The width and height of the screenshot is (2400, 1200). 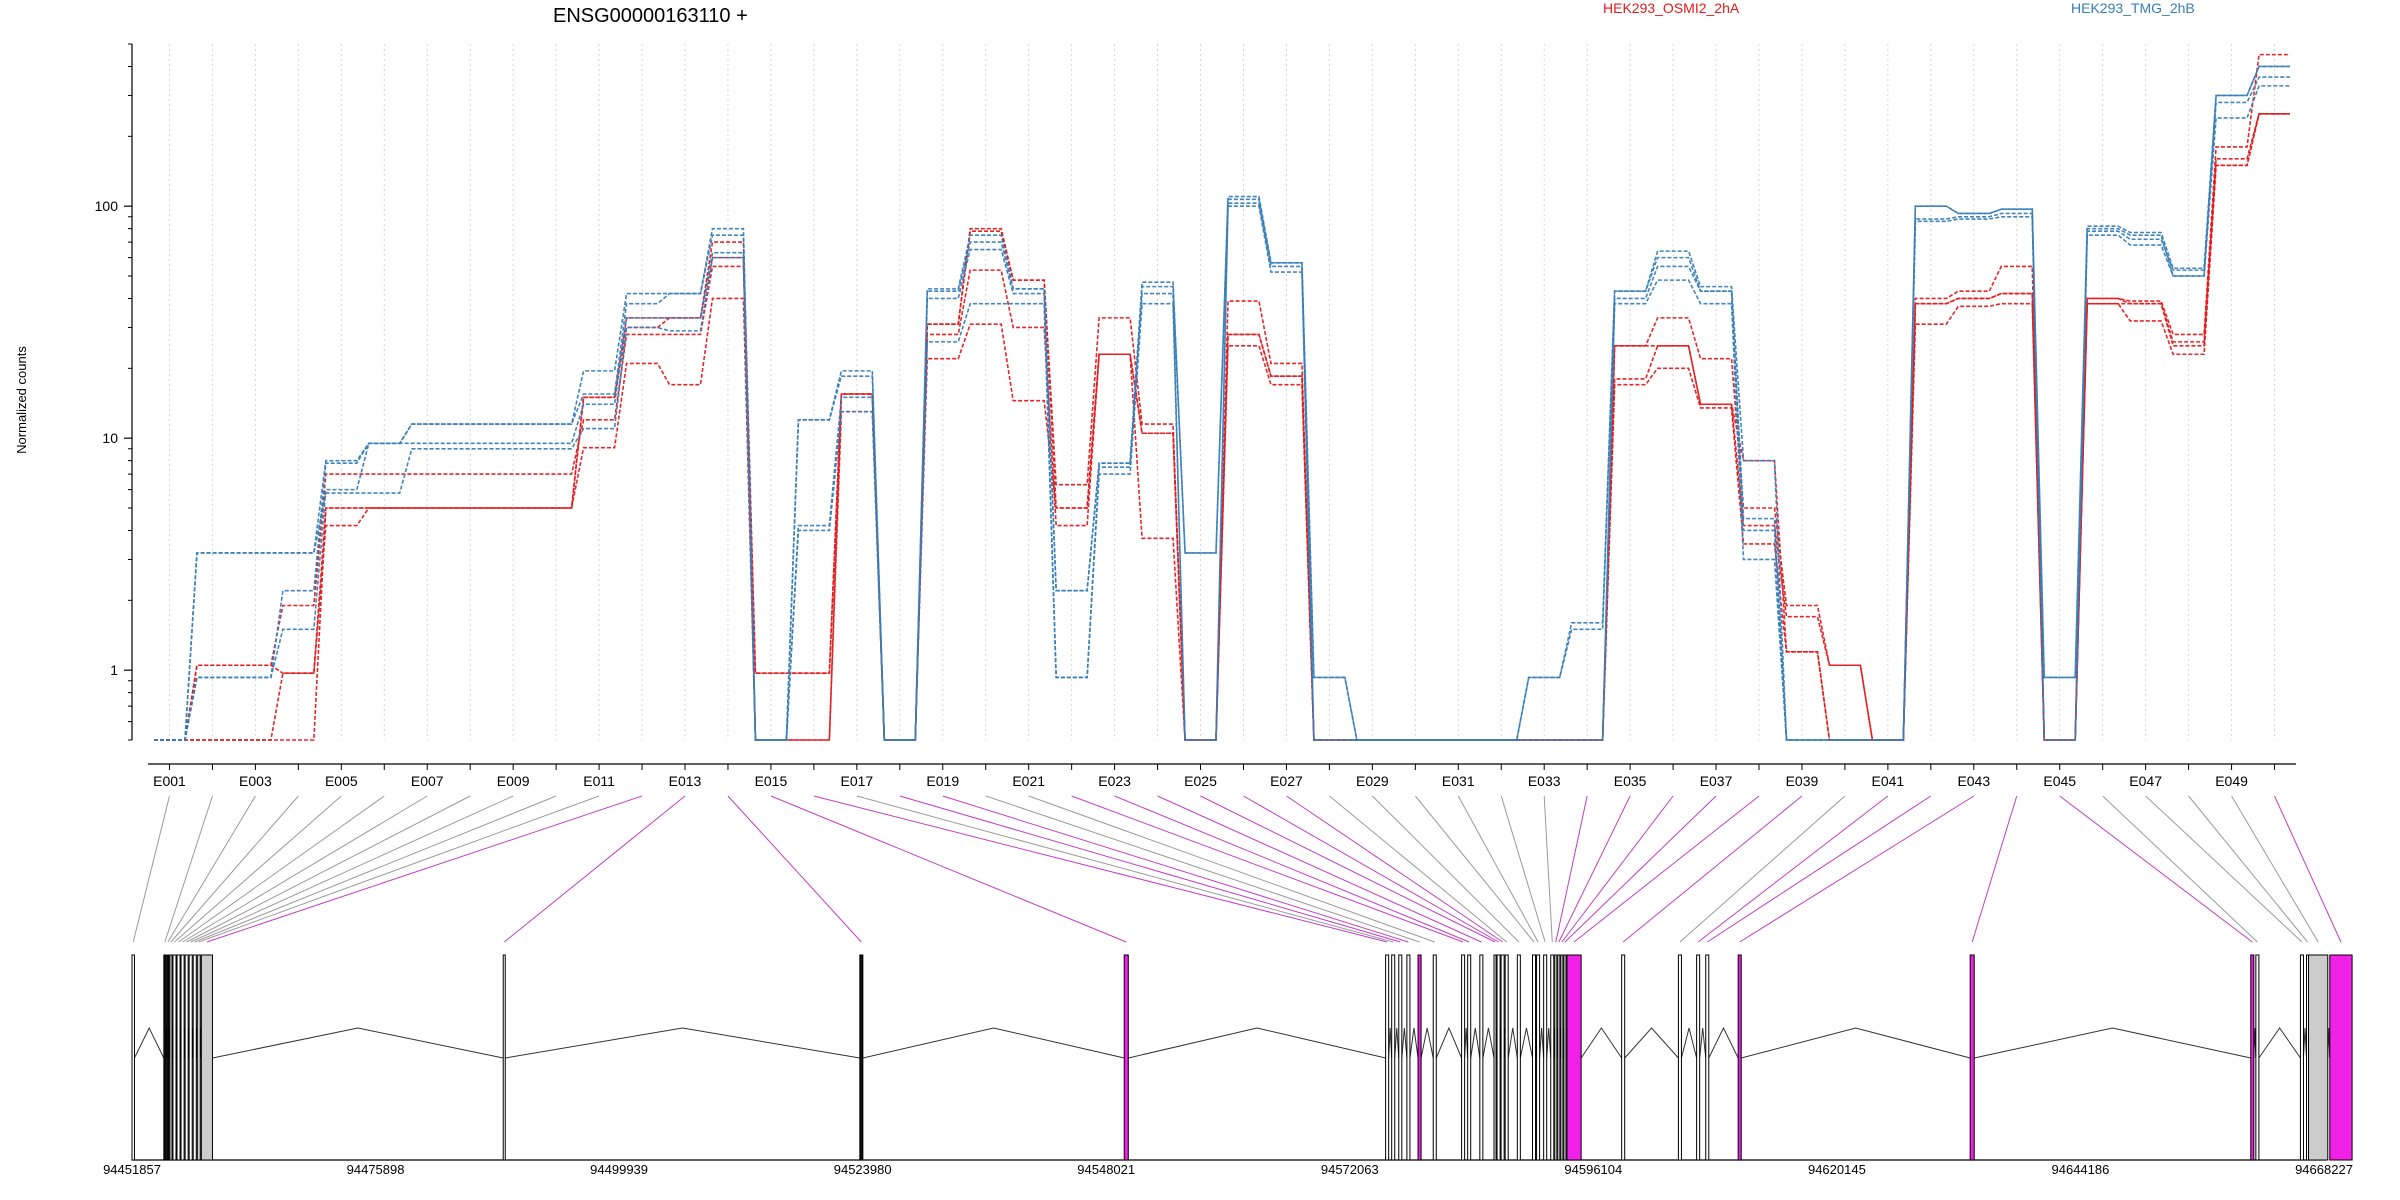 What do you see at coordinates (114, 670) in the screenshot?
I see `y-tick-label: 1` at bounding box center [114, 670].